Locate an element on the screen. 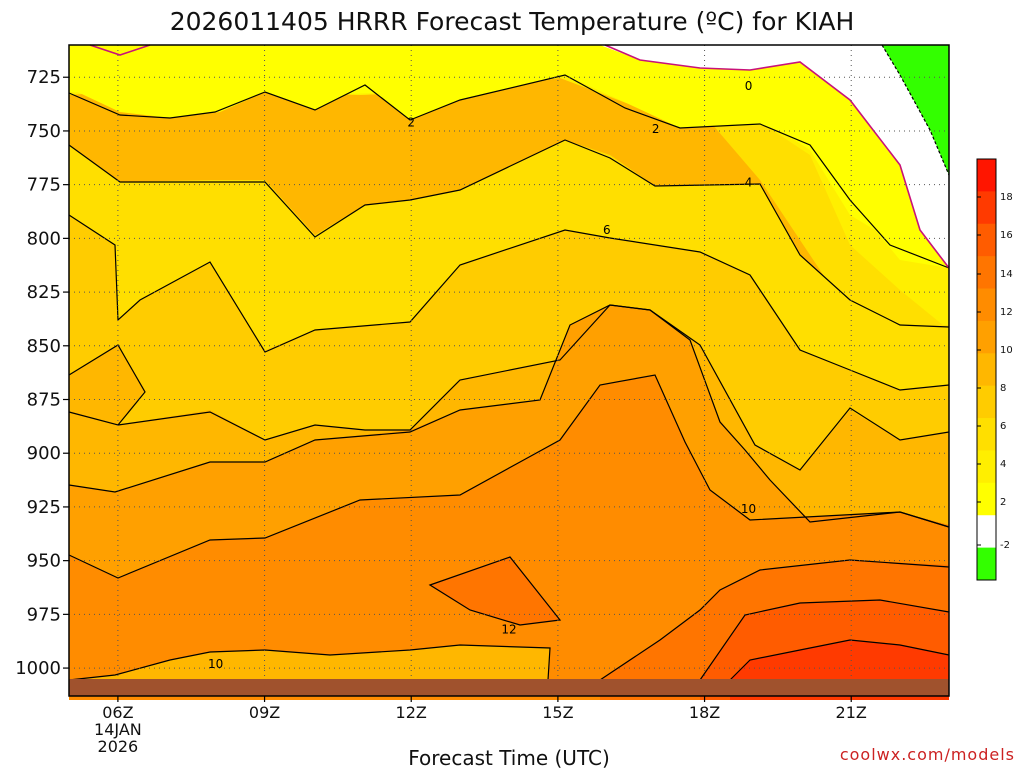  isotherm-10-surface is located at coordinates (309, 662).